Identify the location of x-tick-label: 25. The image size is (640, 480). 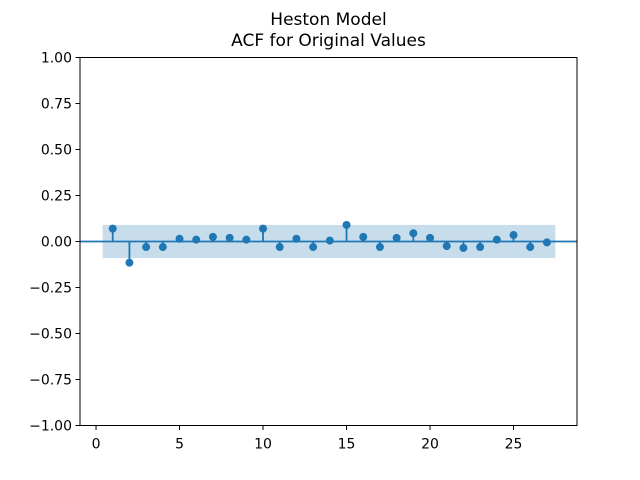
(514, 445).